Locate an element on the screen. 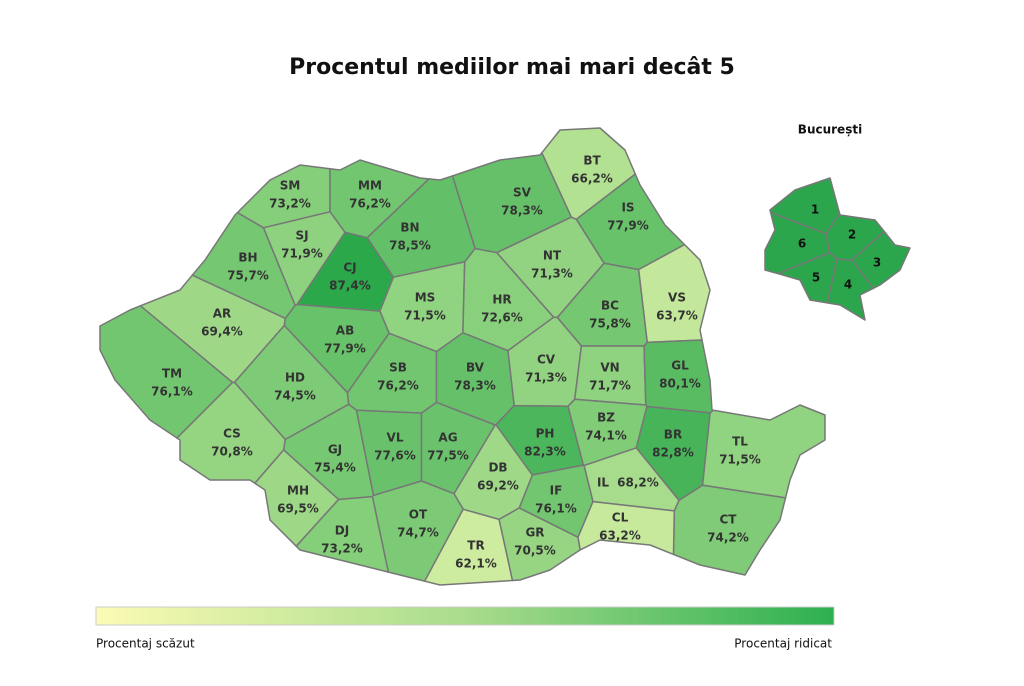  county-code: GJ is located at coordinates (335, 450).